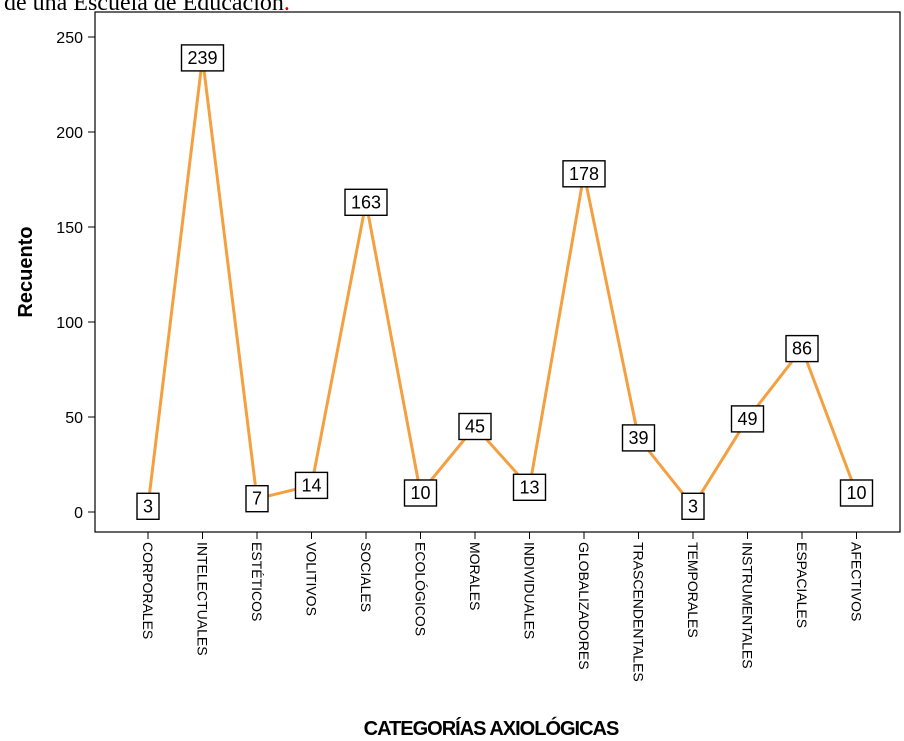 The image size is (904, 741). I want to click on data-label-text: 163, so click(366, 202).